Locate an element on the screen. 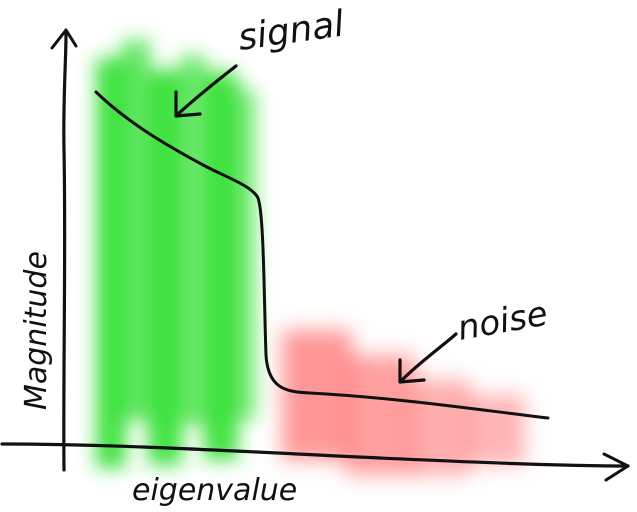  noise-annotation: noise is located at coordinates (503, 321).